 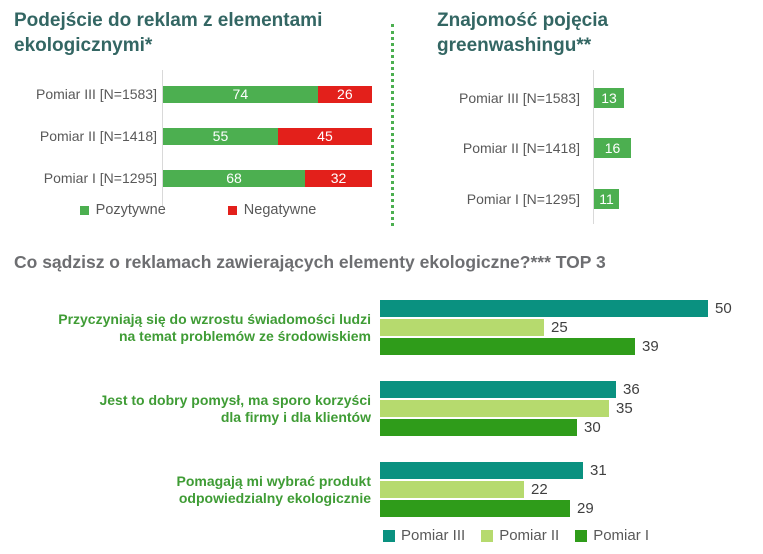 I want to click on opinion-bar-value: 50, so click(x=723, y=308).